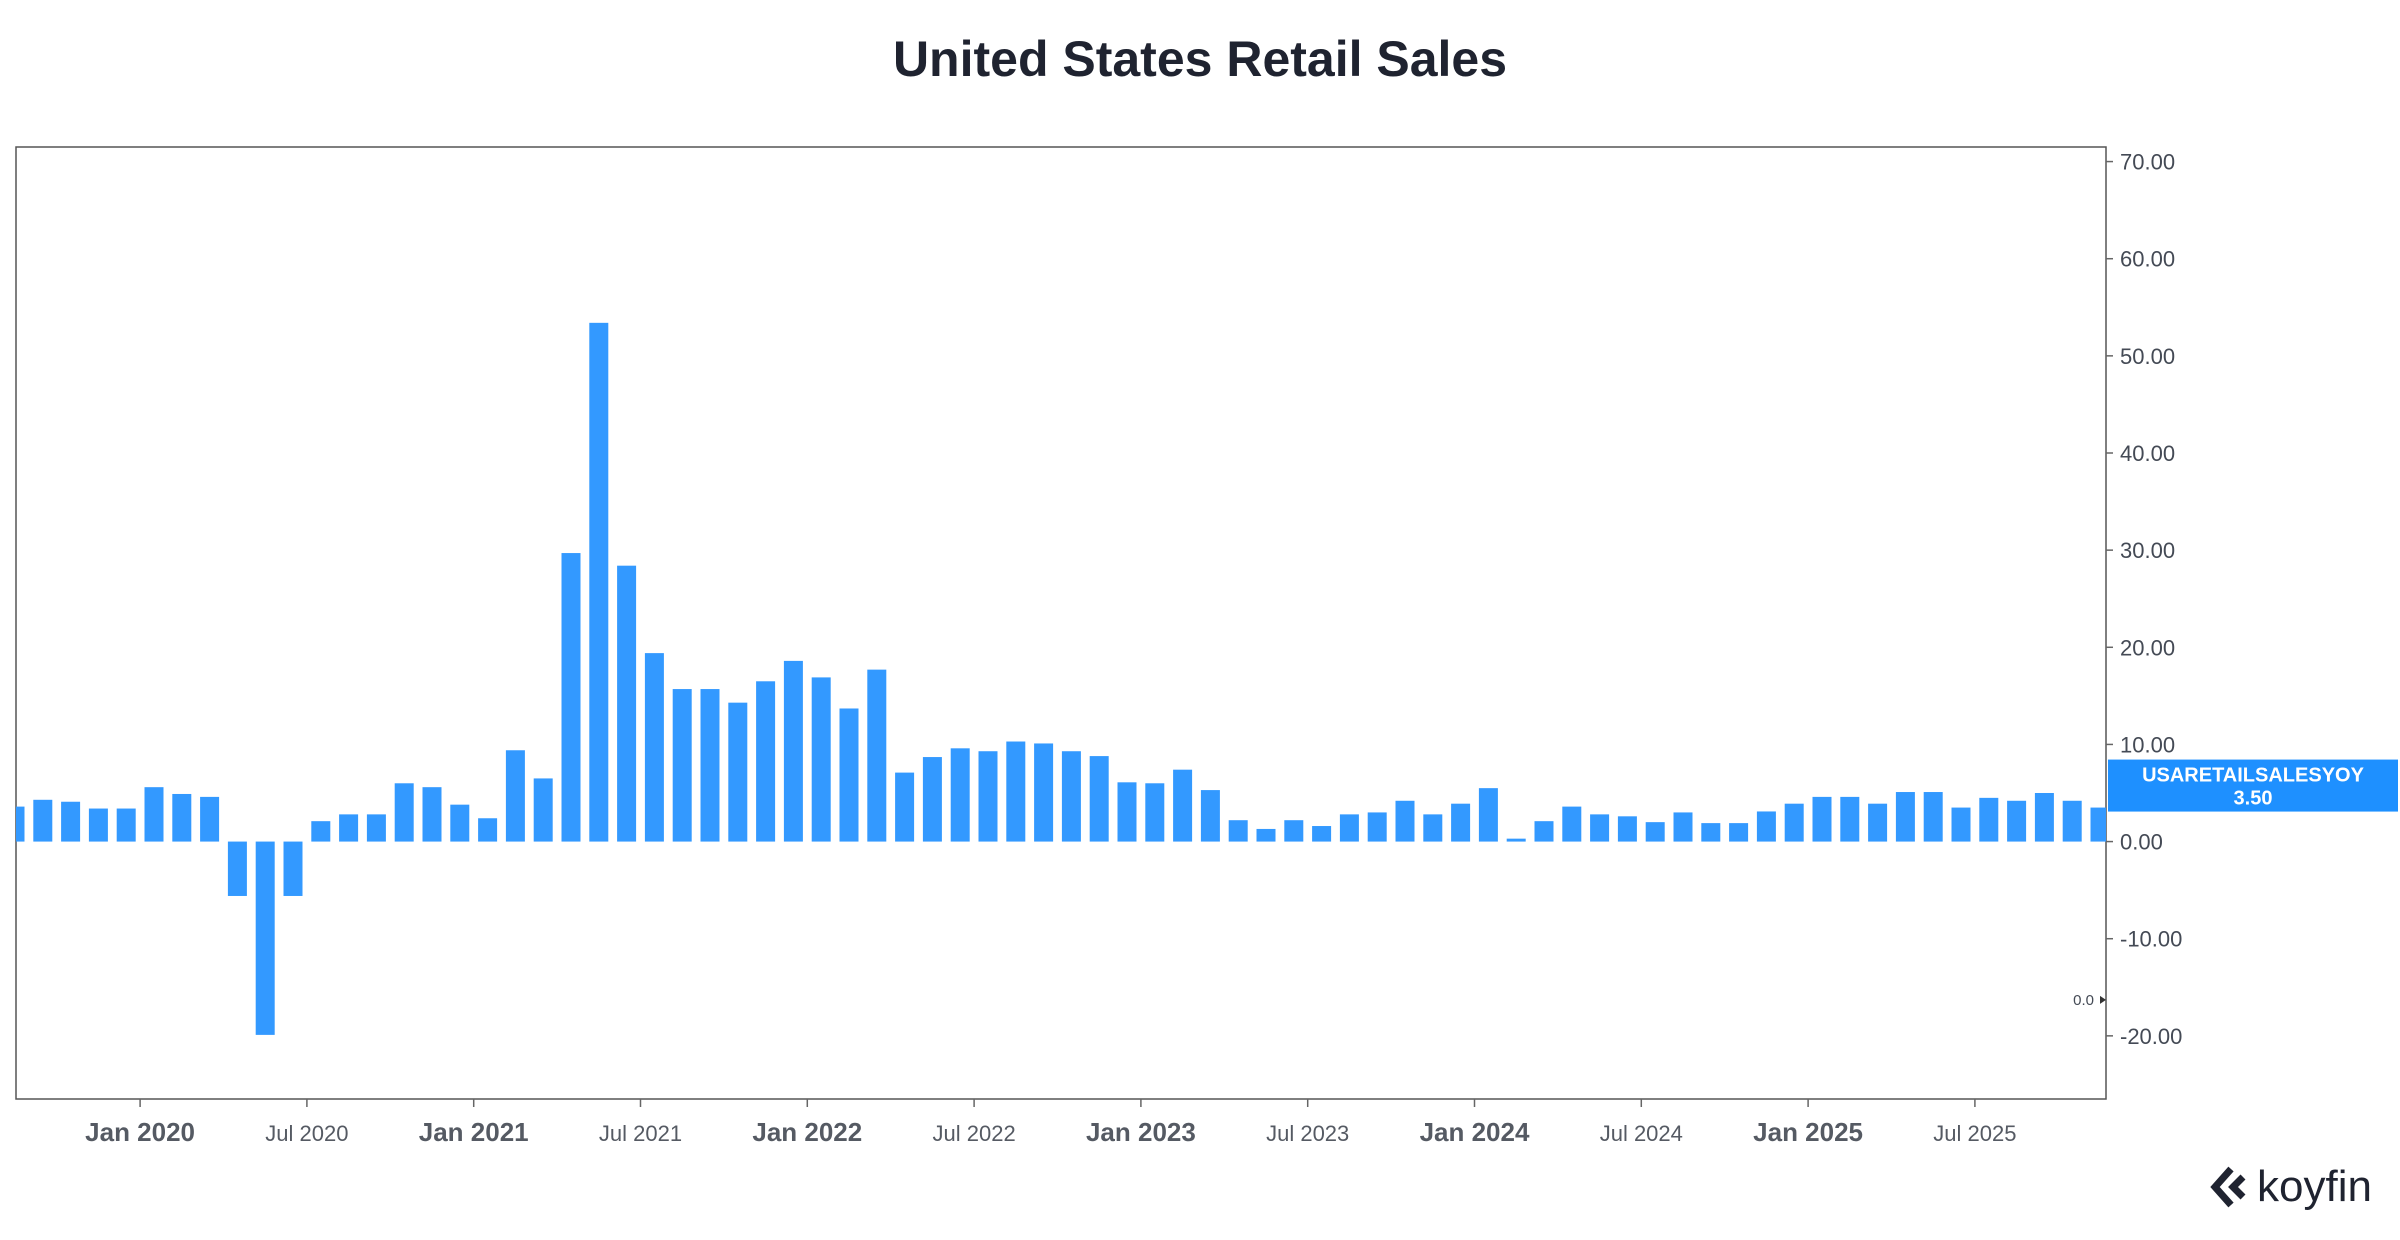  Describe the element at coordinates (988, 796) in the screenshot. I see `bar-jul-2022` at that location.